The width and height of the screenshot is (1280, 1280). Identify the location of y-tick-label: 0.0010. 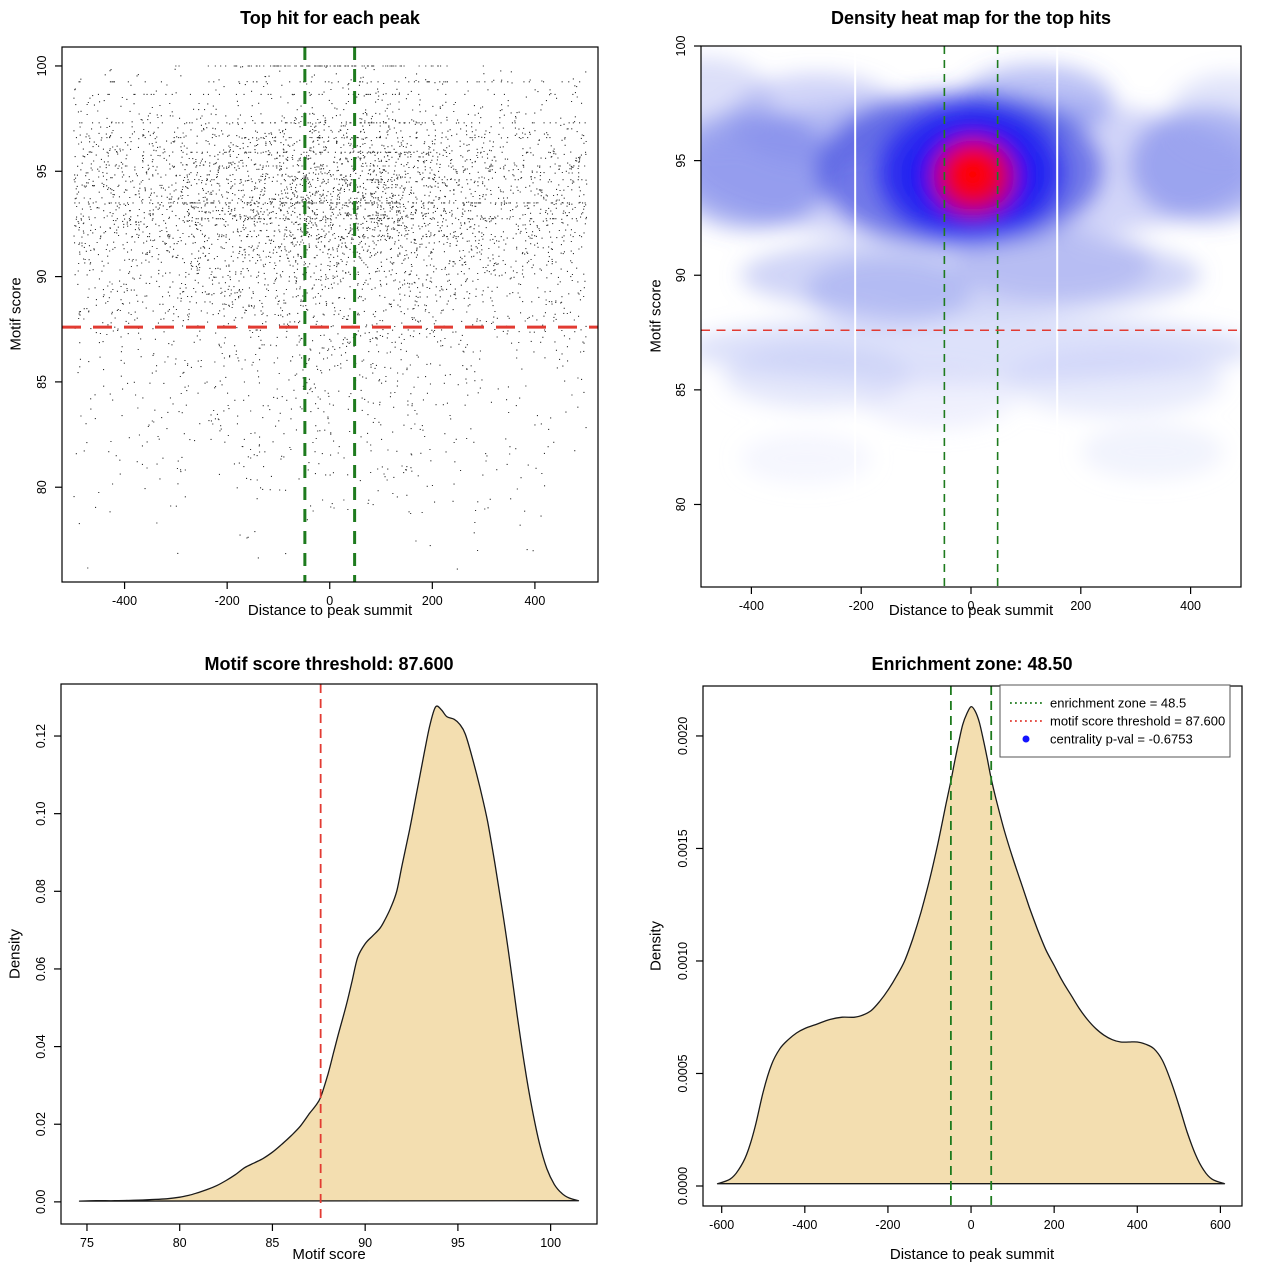
(683, 961).